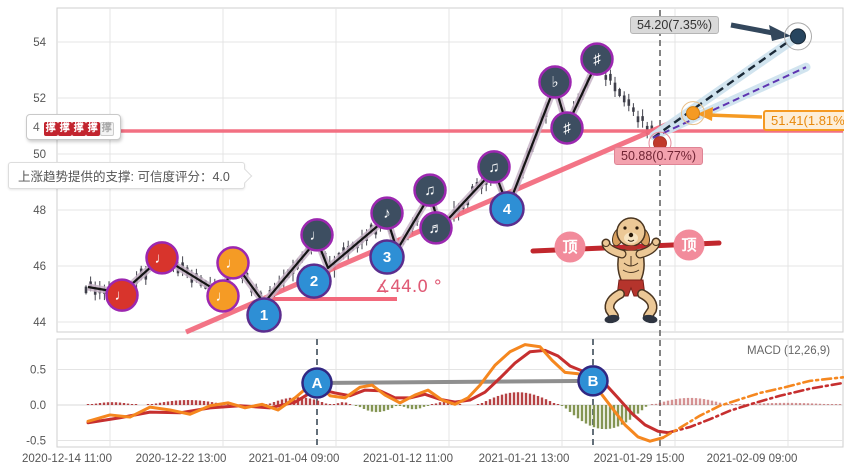  Describe the element at coordinates (106, 129) in the screenshot. I see `support-stamp-empty-icon: 撑` at that location.